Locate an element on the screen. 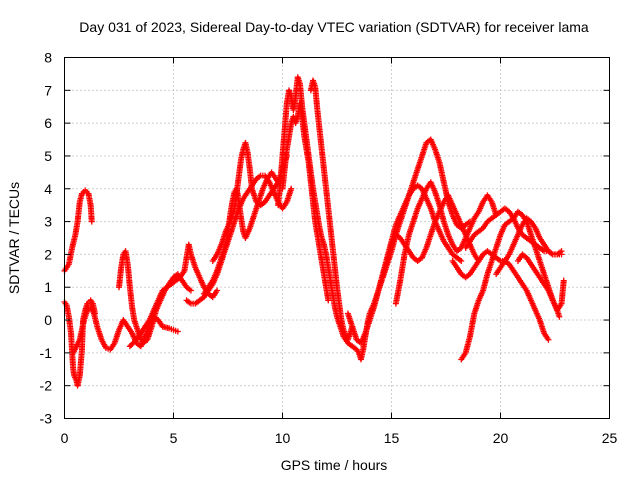 The height and width of the screenshot is (480, 640). y-tick-label: 2 is located at coordinates (48, 254).